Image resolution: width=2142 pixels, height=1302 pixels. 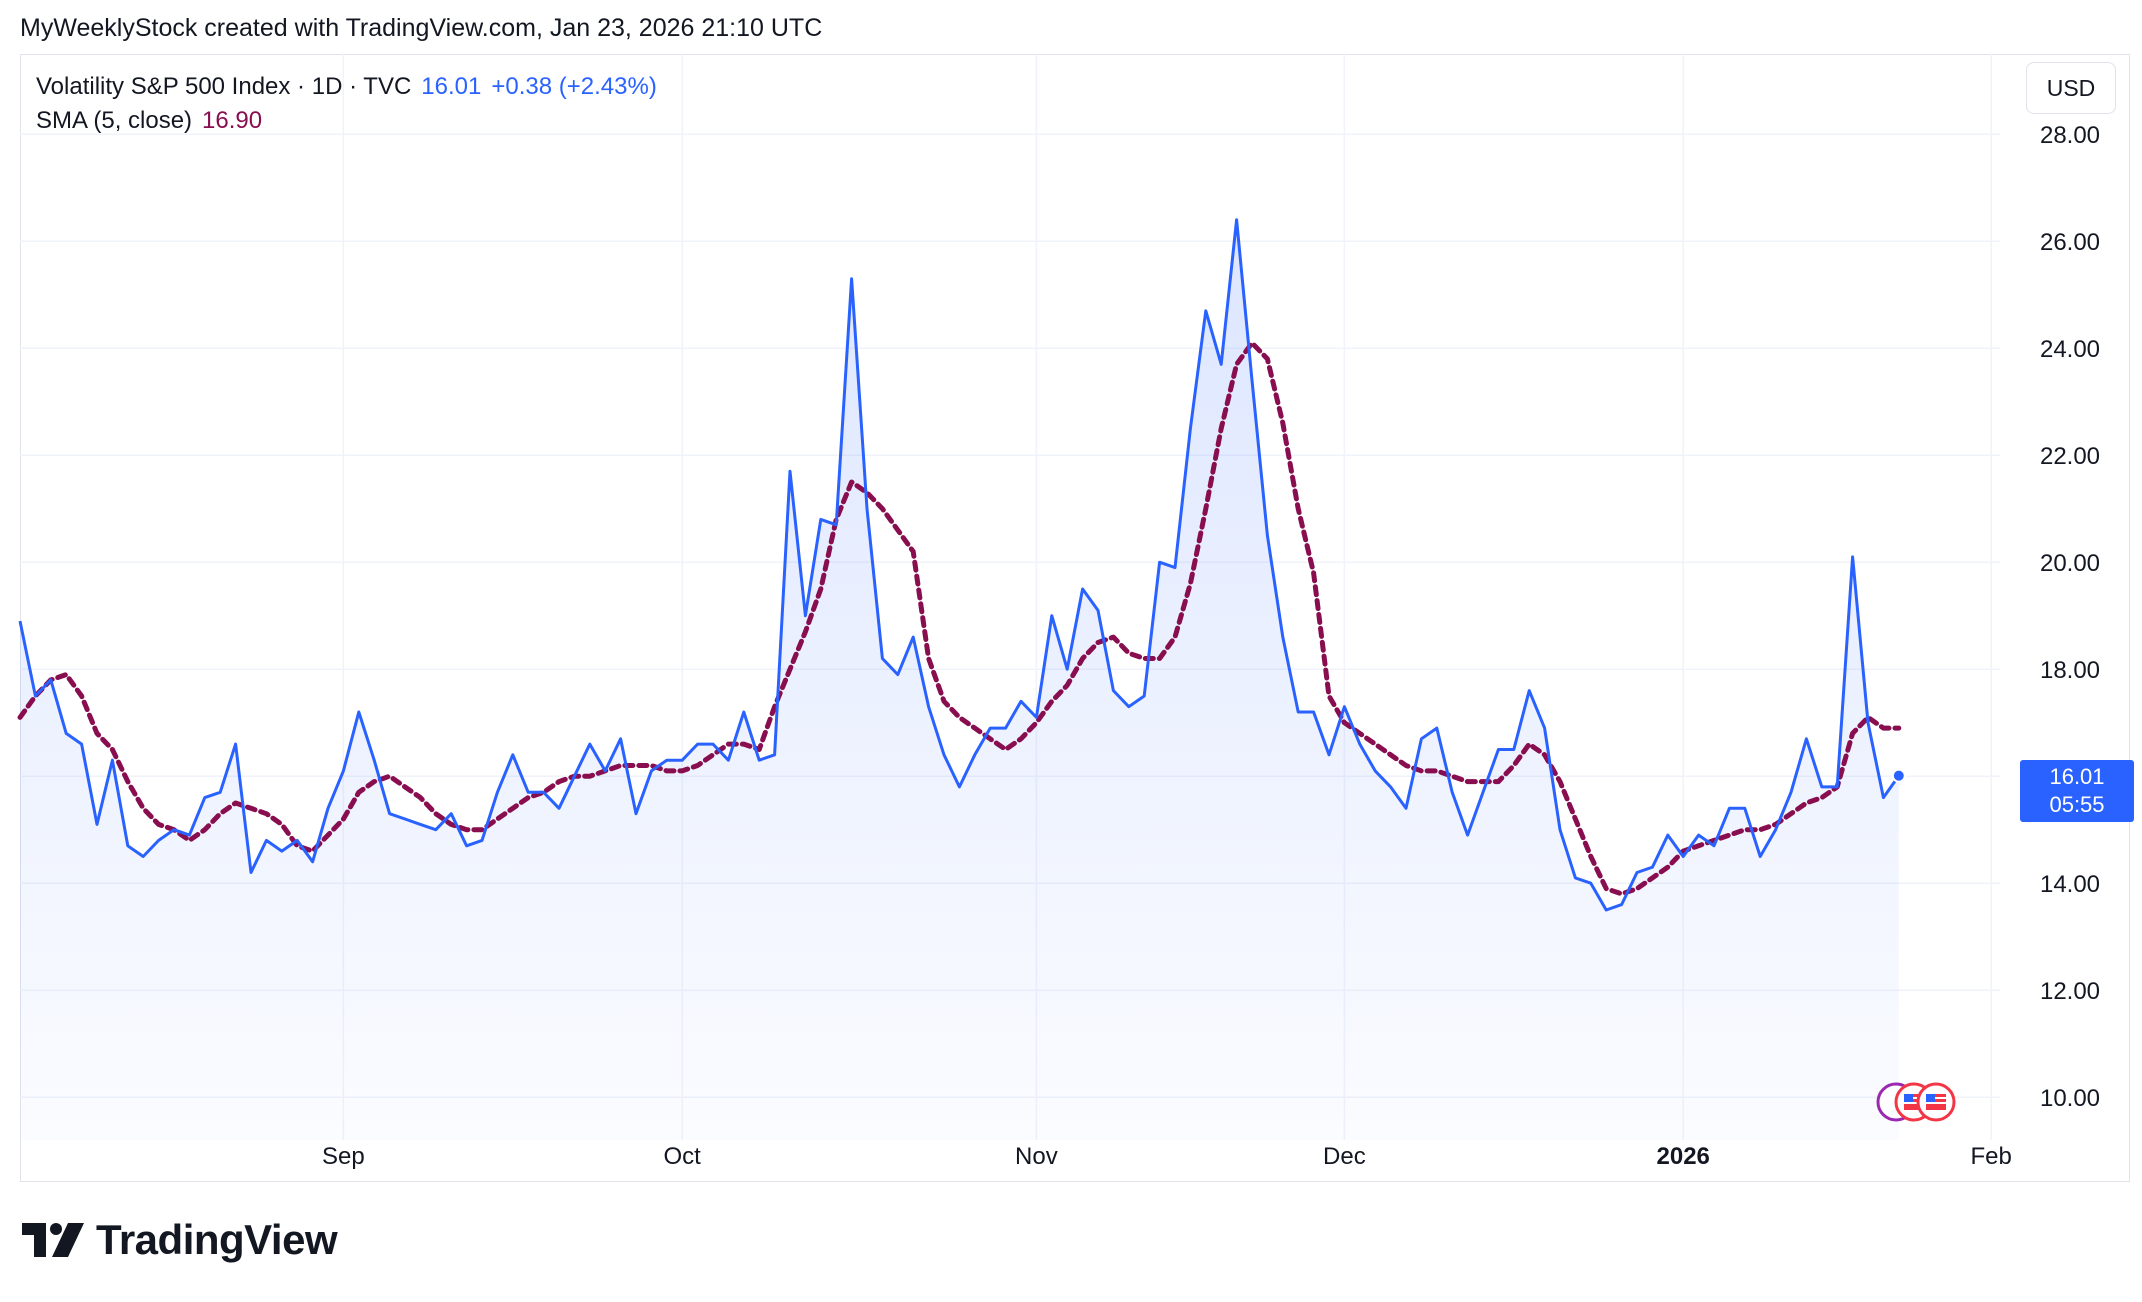 I want to click on bar-countdown: 05:55, so click(x=2077, y=804).